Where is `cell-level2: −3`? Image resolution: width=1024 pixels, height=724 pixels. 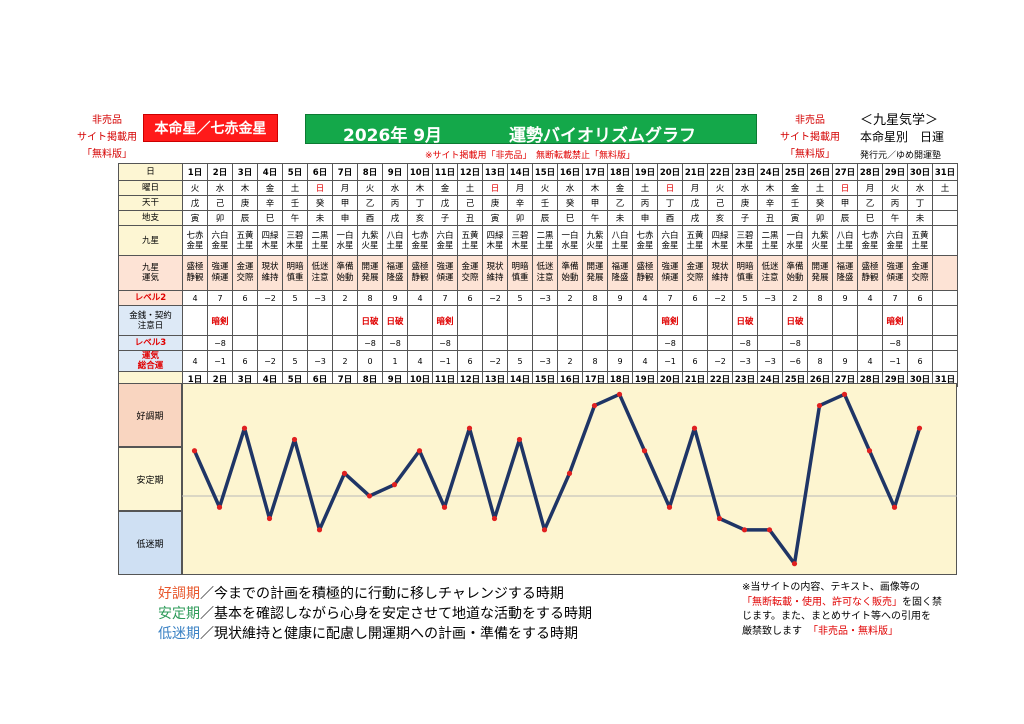 cell-level2: −3 is located at coordinates (545, 298).